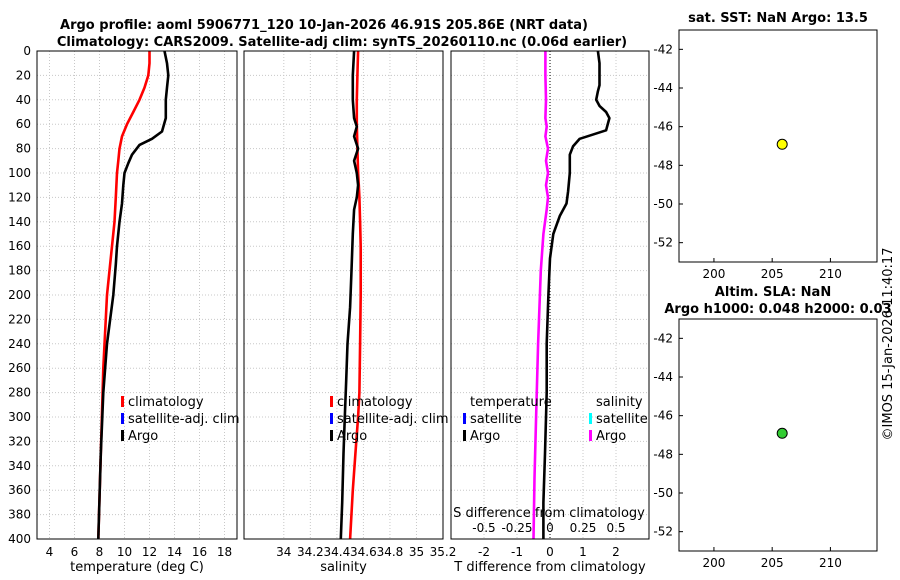 The width and height of the screenshot is (900, 580). Describe the element at coordinates (550, 552) in the screenshot. I see `tdiff-tick-label: 0` at that location.